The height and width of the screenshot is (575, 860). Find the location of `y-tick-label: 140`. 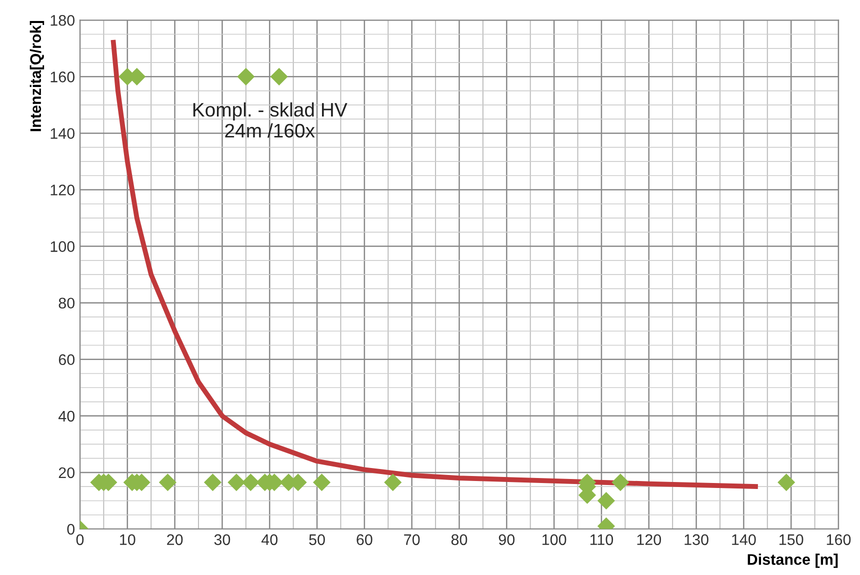

y-tick-label: 140 is located at coordinates (62, 133).